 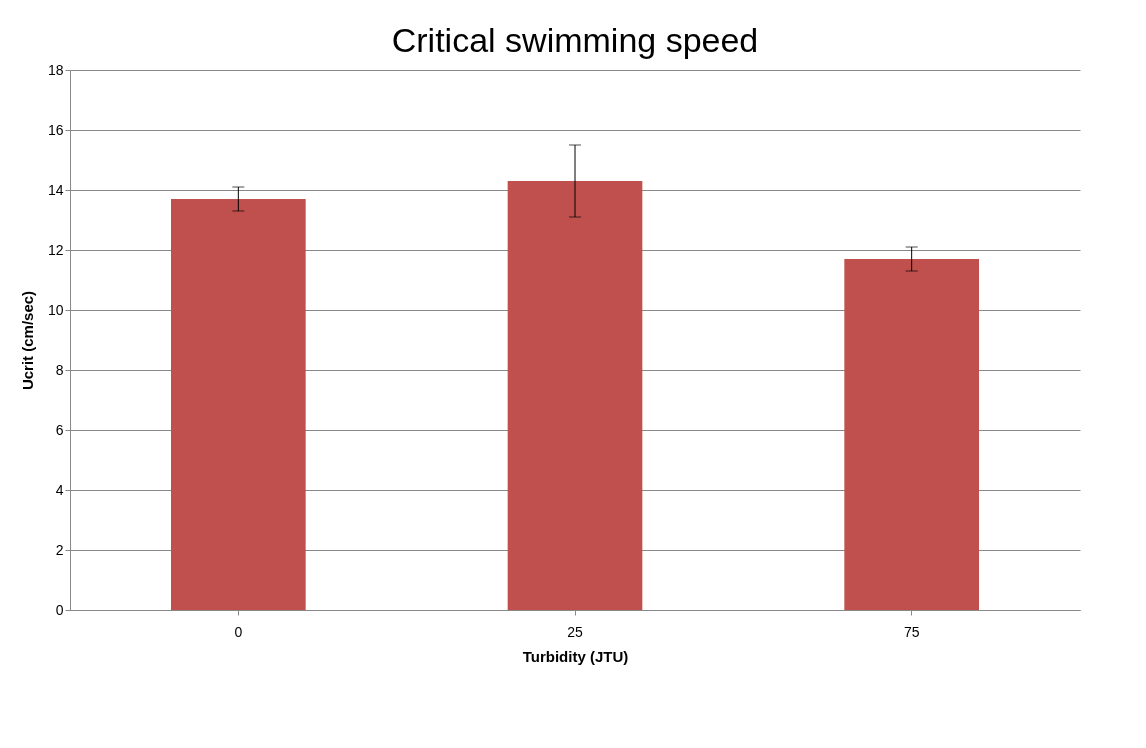 I want to click on x-tick-label: 75, so click(x=911, y=631).